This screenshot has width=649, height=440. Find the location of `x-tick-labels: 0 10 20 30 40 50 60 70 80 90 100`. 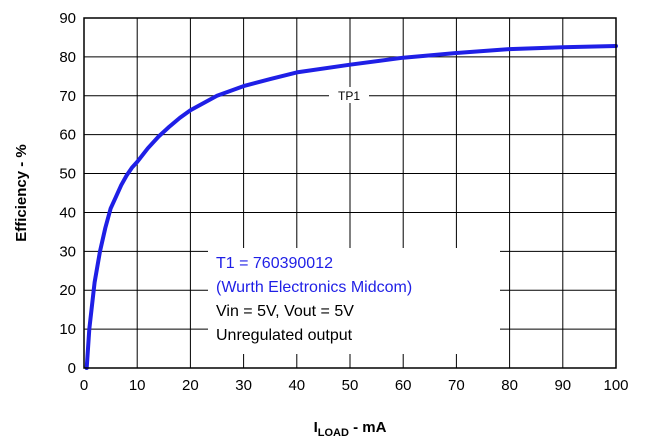

x-tick-labels: 0 10 20 30 40 50 60 70 80 90 100 is located at coordinates (354, 385).